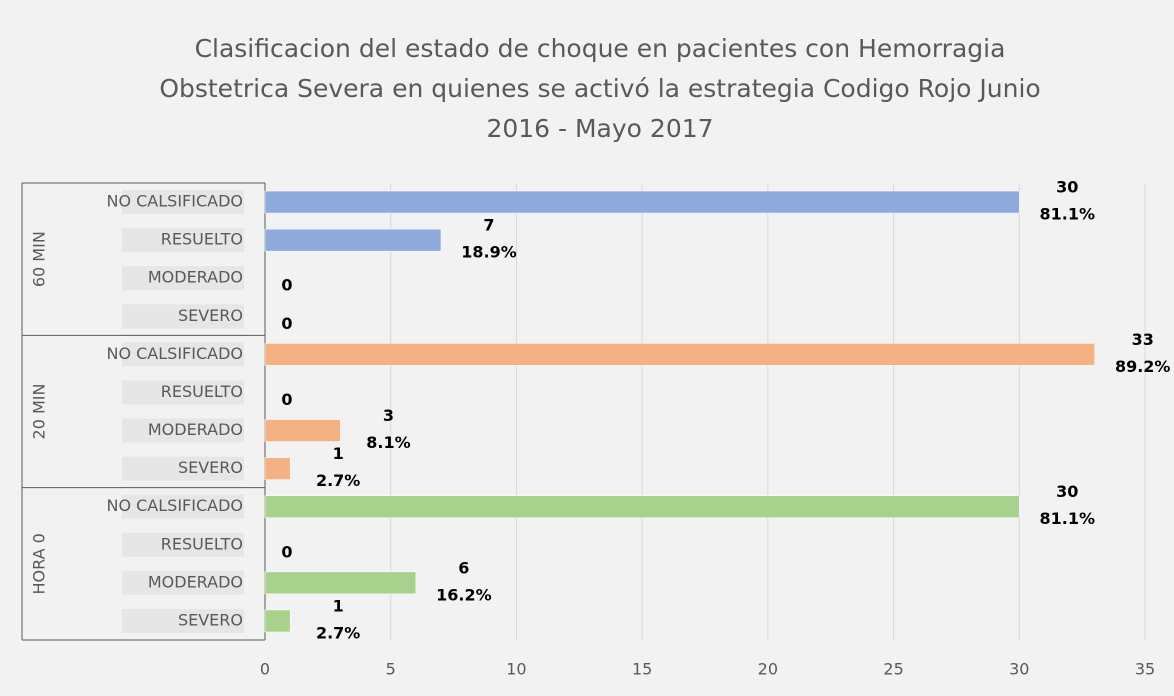 The height and width of the screenshot is (696, 1174). What do you see at coordinates (768, 669) in the screenshot?
I see `x-tick-label: 20` at bounding box center [768, 669].